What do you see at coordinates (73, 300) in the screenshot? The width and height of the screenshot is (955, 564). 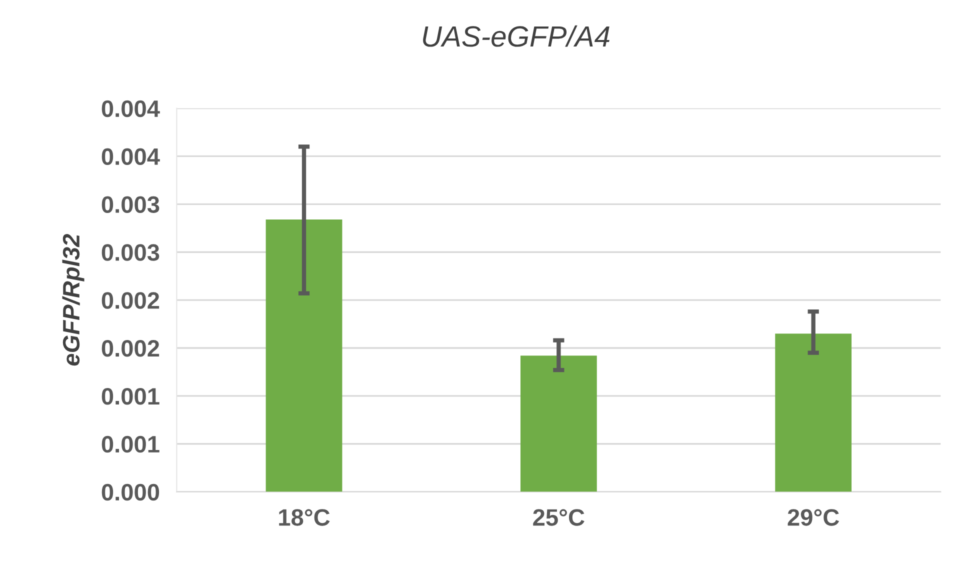 I see `y-axis-title: eGFP/Rpl32` at bounding box center [73, 300].